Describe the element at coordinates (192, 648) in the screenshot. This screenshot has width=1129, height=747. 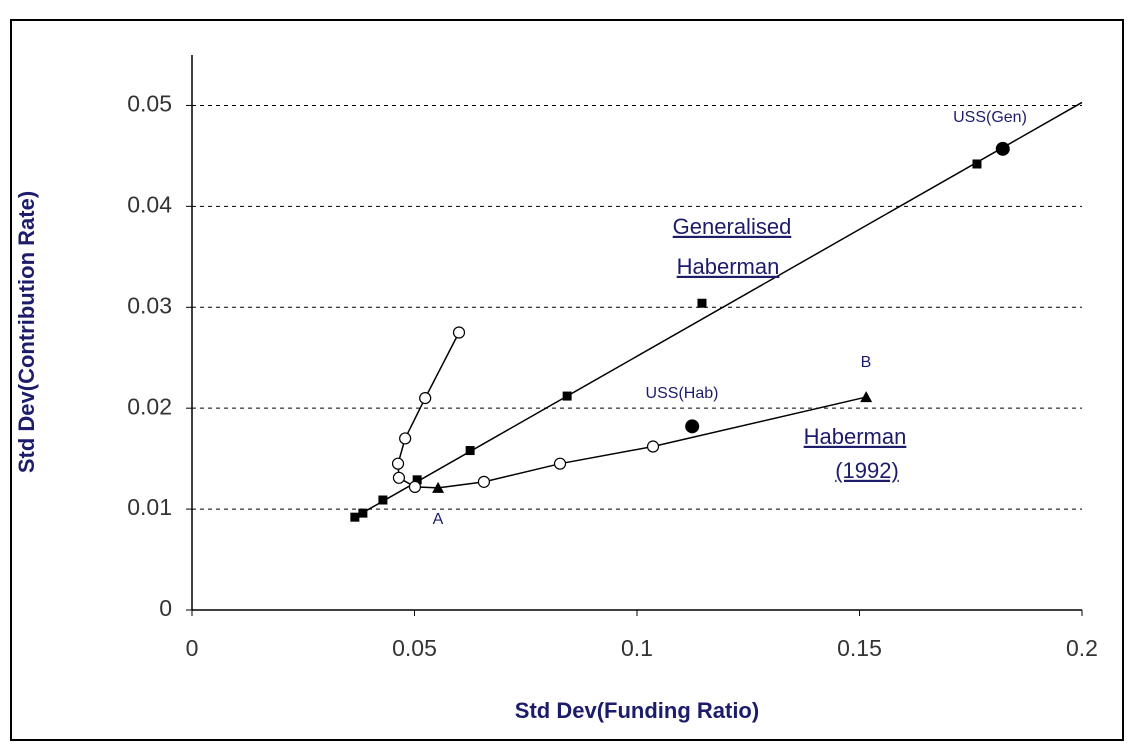
I see `x-tick-label: 0` at that location.